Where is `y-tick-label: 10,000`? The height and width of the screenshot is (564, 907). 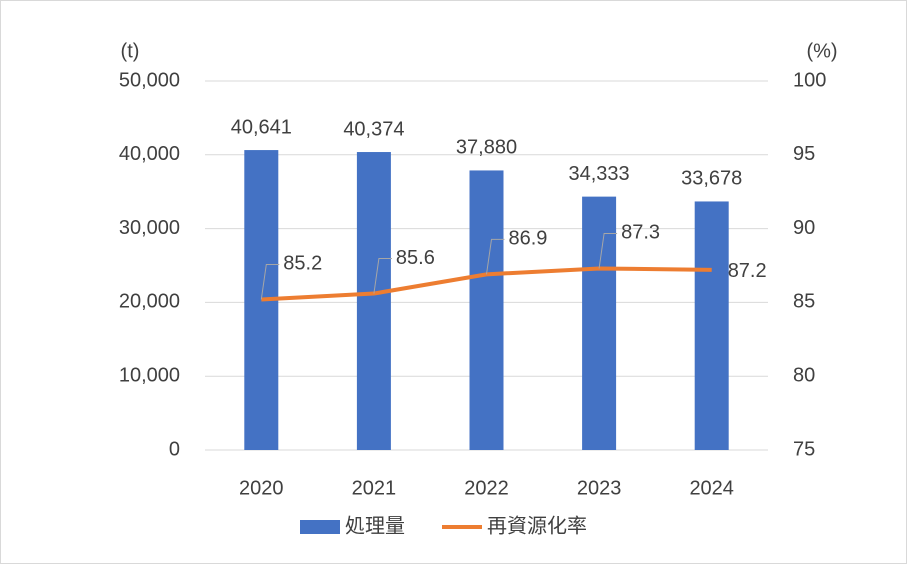
y-tick-label: 10,000 is located at coordinates (149, 375).